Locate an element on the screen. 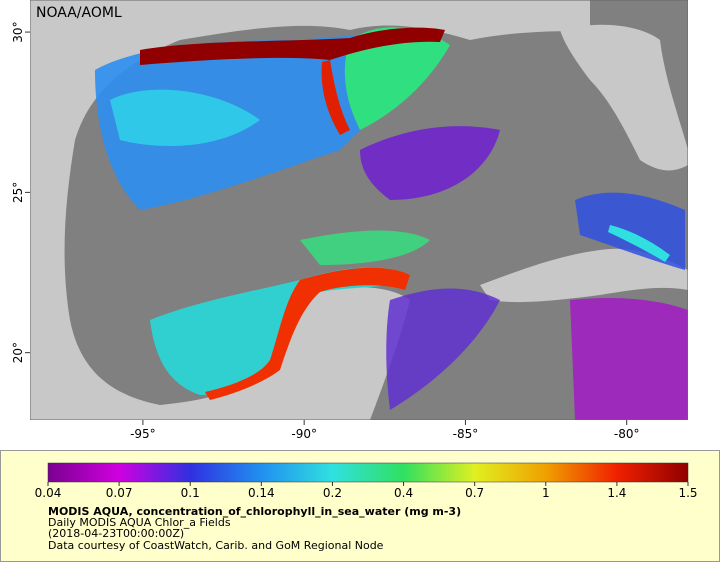 Image resolution: width=720 pixels, height=562 pixels. y-tick-label: 25° is located at coordinates (18, 192).